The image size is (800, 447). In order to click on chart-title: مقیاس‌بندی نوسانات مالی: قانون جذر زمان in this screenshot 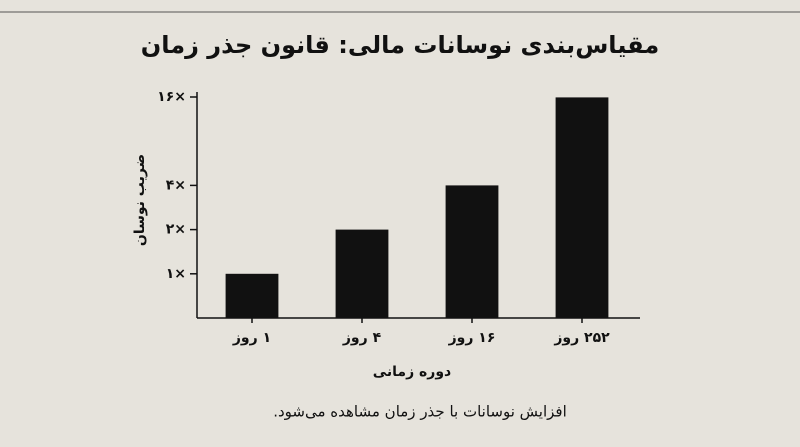, I will do `click(400, 45)`.